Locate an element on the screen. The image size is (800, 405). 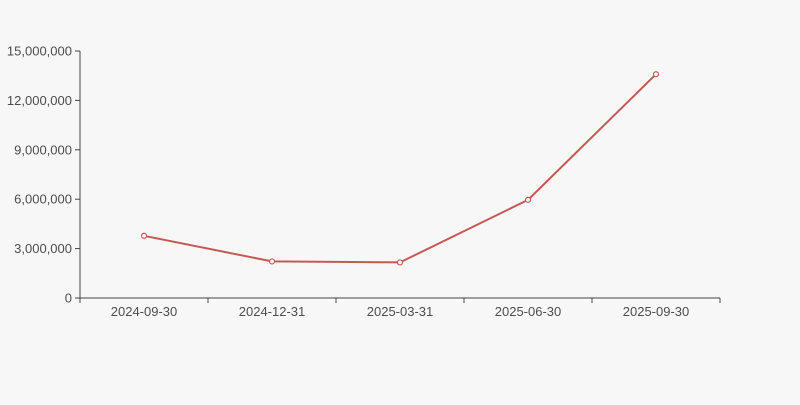
y-axis-tick-label: 15,000,000 is located at coordinates (39, 51).